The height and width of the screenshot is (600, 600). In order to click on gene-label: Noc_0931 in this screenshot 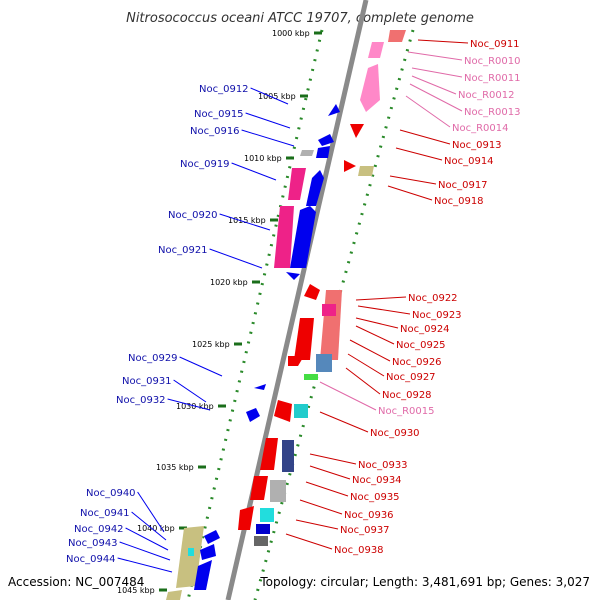, I will do `click(147, 381)`.